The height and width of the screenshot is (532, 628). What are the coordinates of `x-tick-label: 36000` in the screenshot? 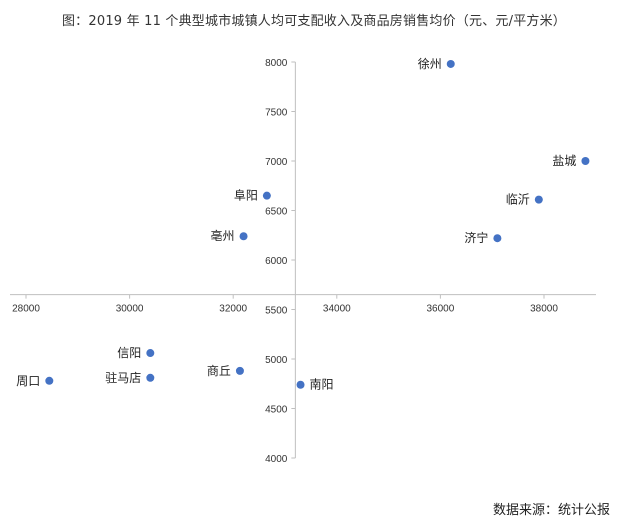 It's located at (440, 309).